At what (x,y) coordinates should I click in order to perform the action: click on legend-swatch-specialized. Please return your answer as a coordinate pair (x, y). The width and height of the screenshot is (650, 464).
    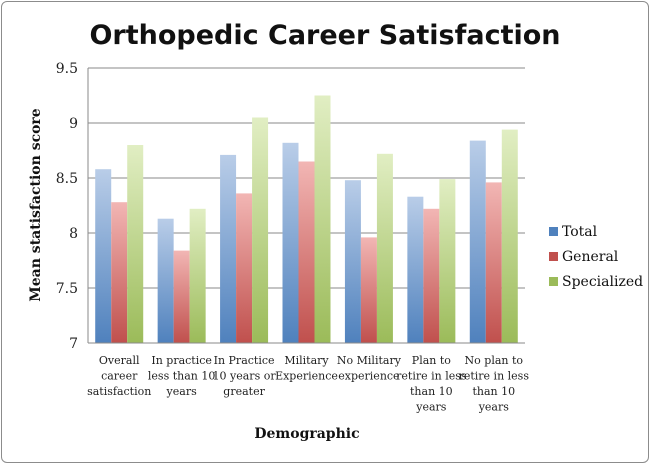
    Looking at the image, I should click on (553, 281).